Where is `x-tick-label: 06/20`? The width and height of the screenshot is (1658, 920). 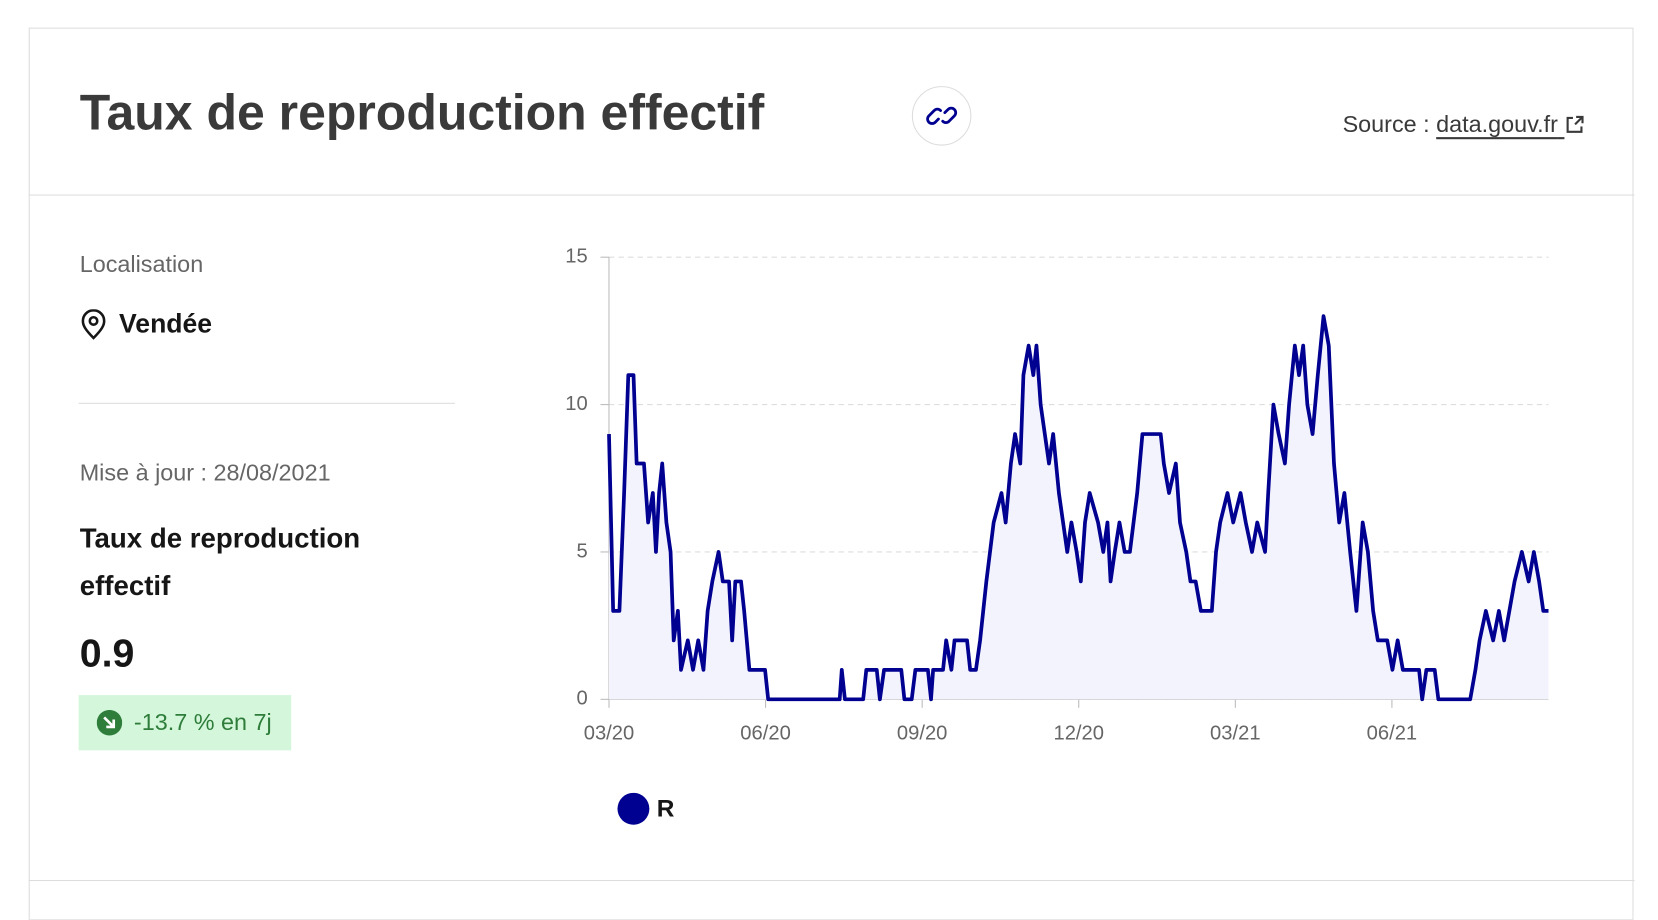
x-tick-label: 06/20 is located at coordinates (765, 734).